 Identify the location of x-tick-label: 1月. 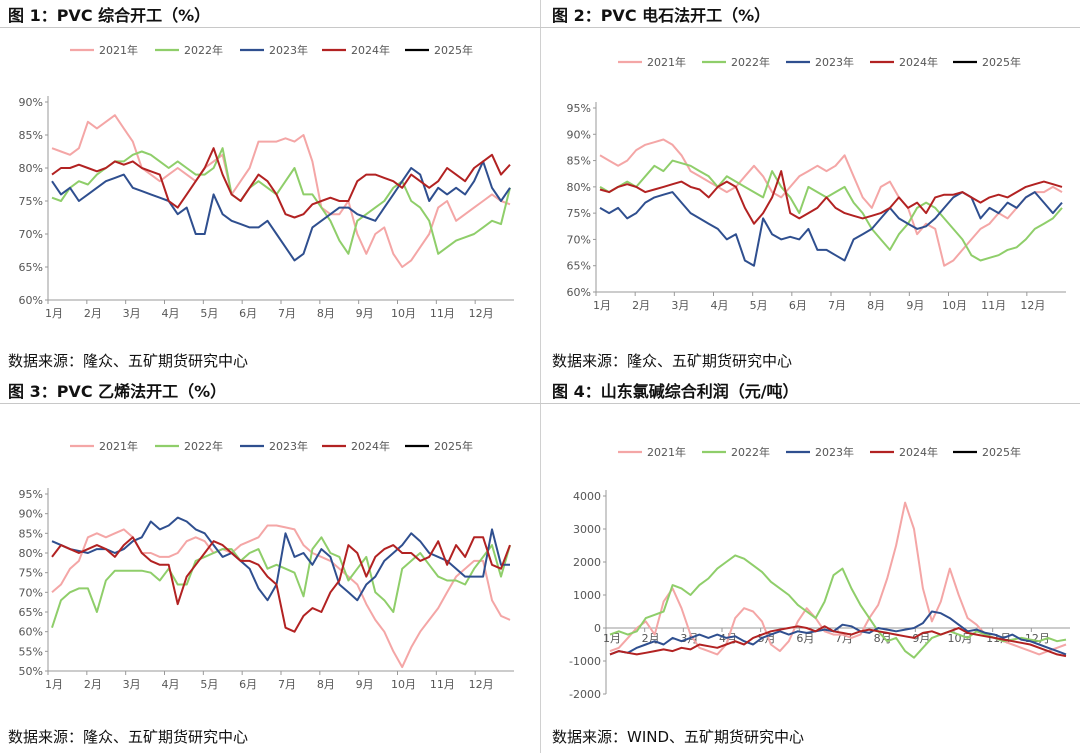
(612, 638).